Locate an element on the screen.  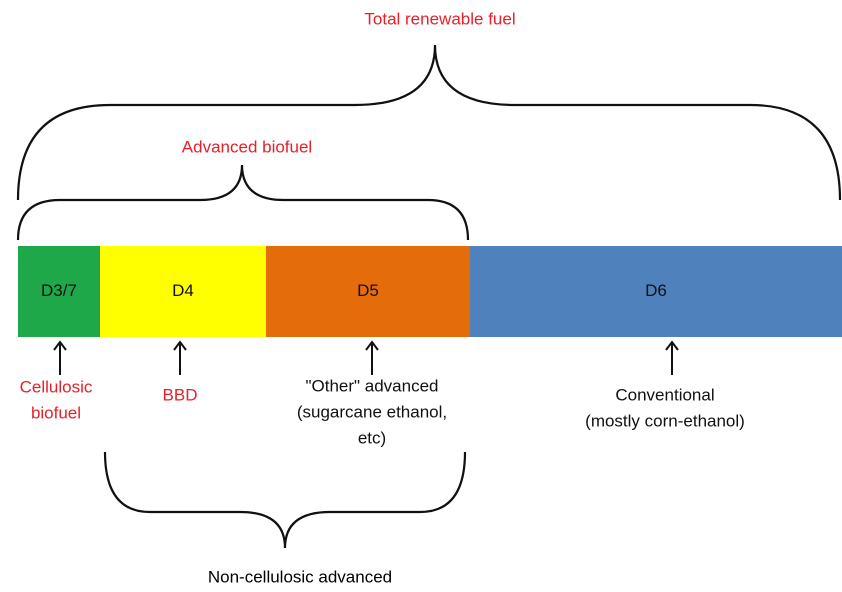
non-cellulosic-brace is located at coordinates (285, 500).